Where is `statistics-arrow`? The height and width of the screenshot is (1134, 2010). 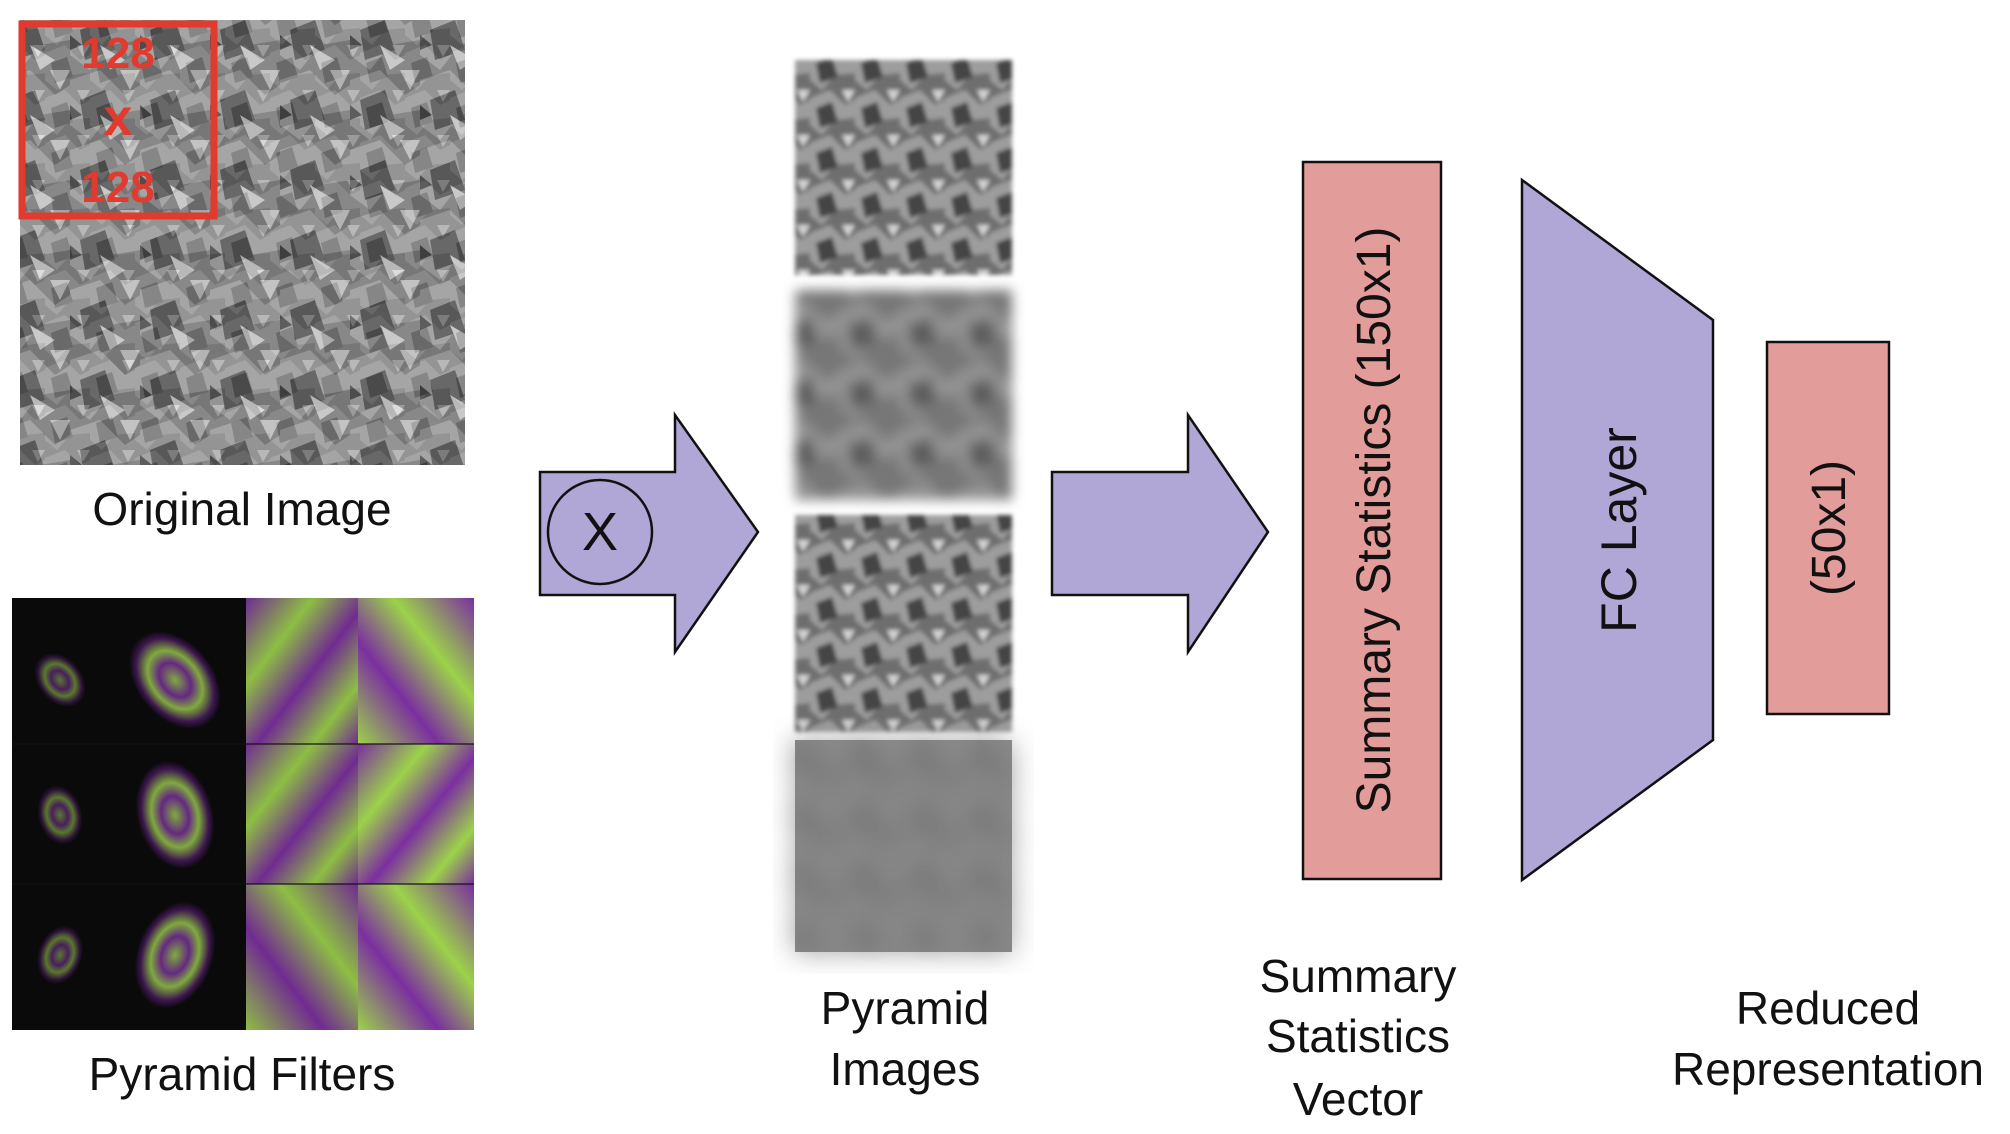
statistics-arrow is located at coordinates (1160, 533).